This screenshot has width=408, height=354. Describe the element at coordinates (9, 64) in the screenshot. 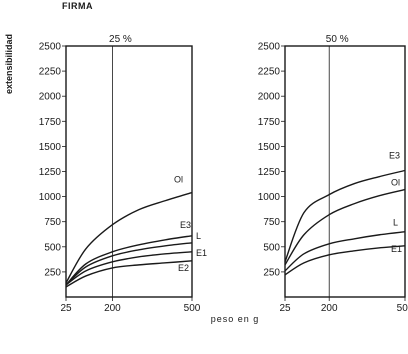

I see `y-axis-label: extensibilidad` at that location.